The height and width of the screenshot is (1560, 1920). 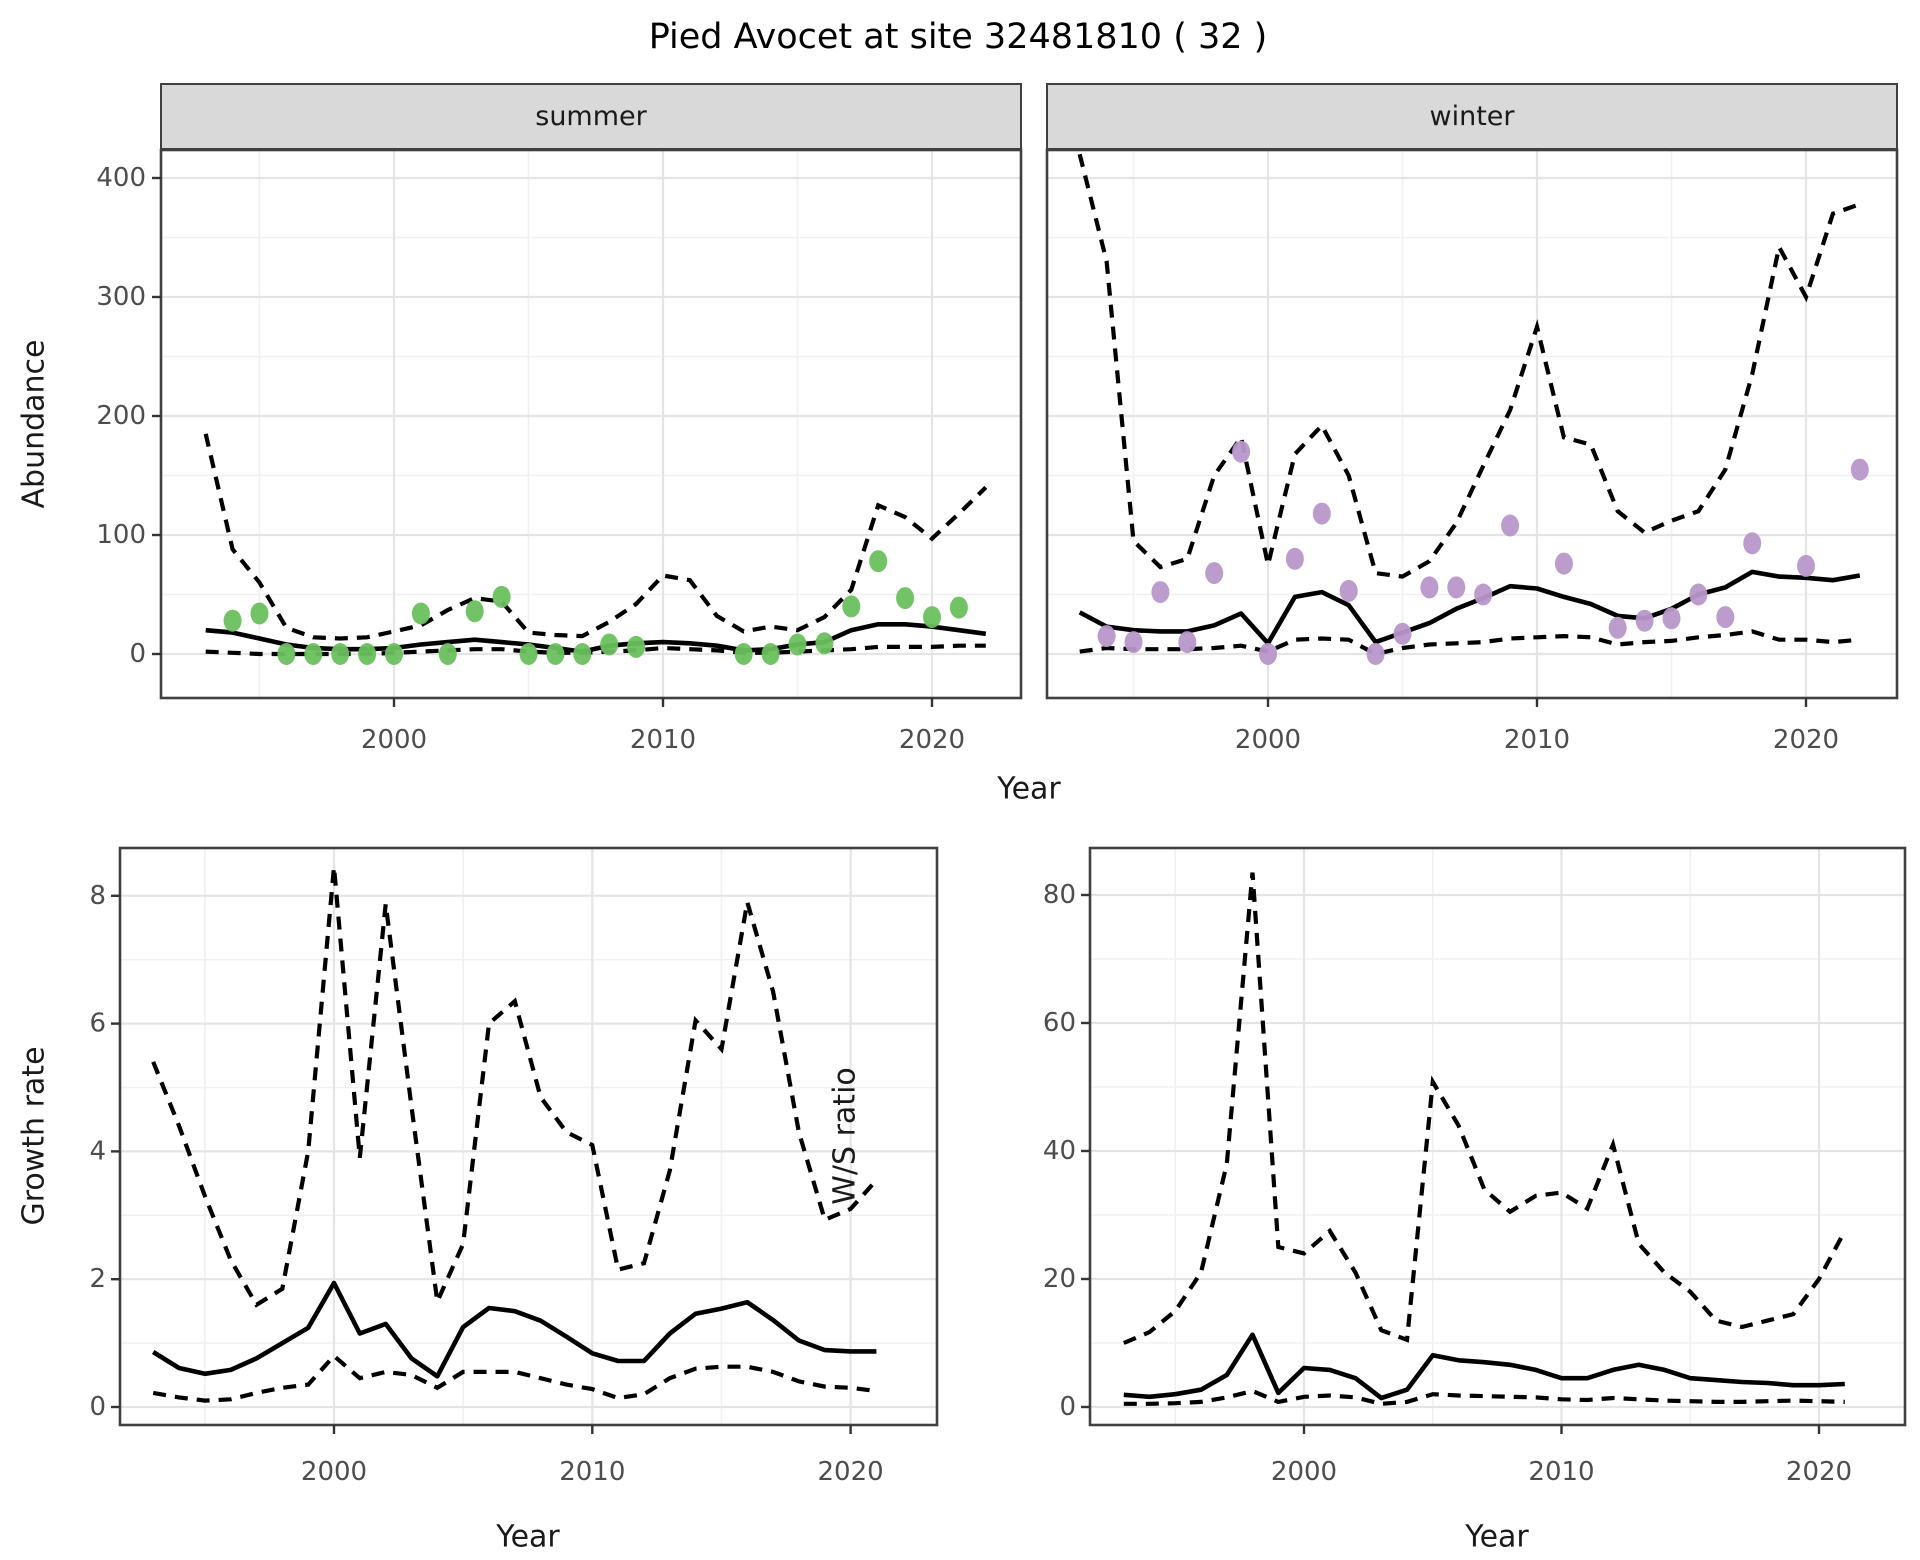 What do you see at coordinates (514, 1329) in the screenshot?
I see `median-line` at bounding box center [514, 1329].